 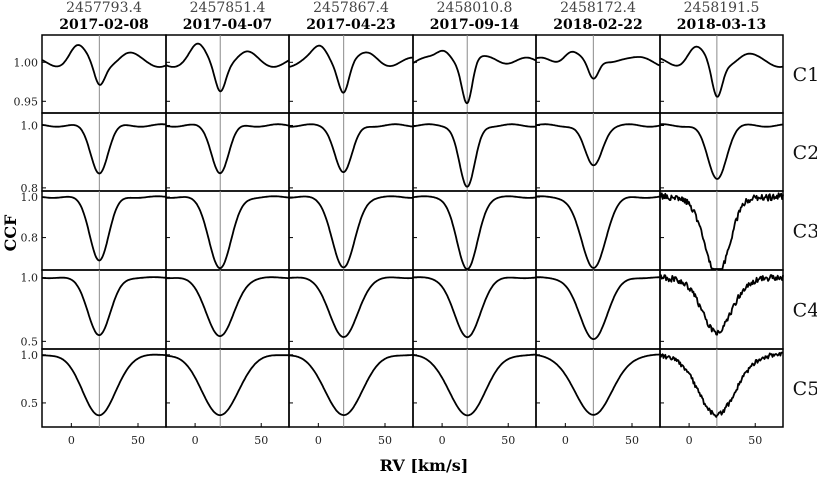 What do you see at coordinates (424, 465) in the screenshot?
I see `x-axis-label: RV [km/s]` at bounding box center [424, 465].